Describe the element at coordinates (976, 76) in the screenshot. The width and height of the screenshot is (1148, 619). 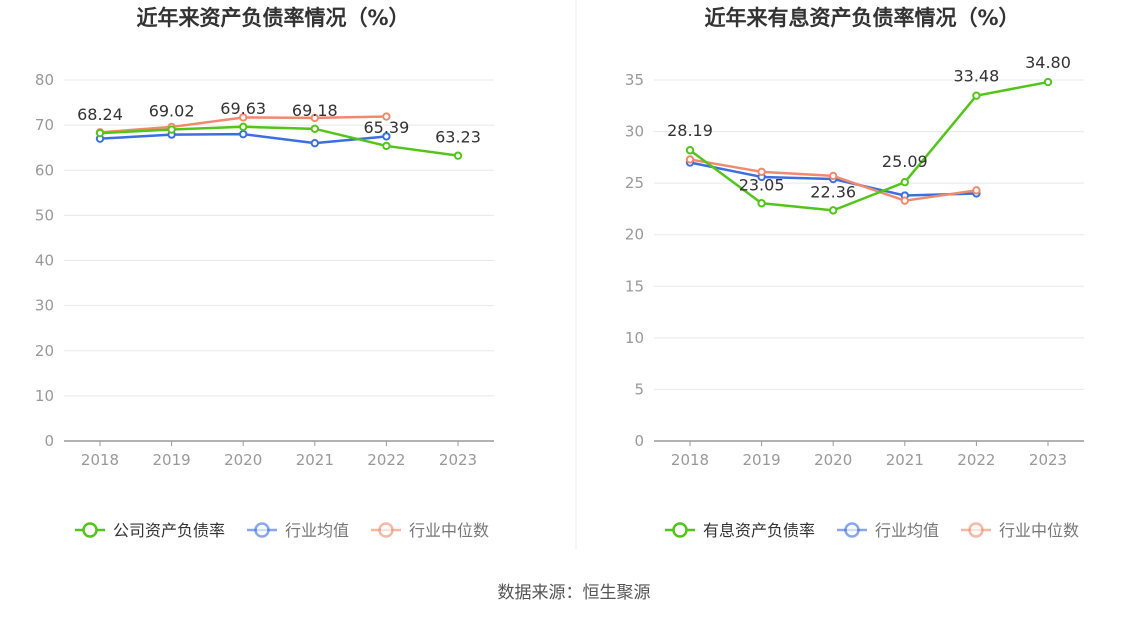
I see `data-label: 33.48` at that location.